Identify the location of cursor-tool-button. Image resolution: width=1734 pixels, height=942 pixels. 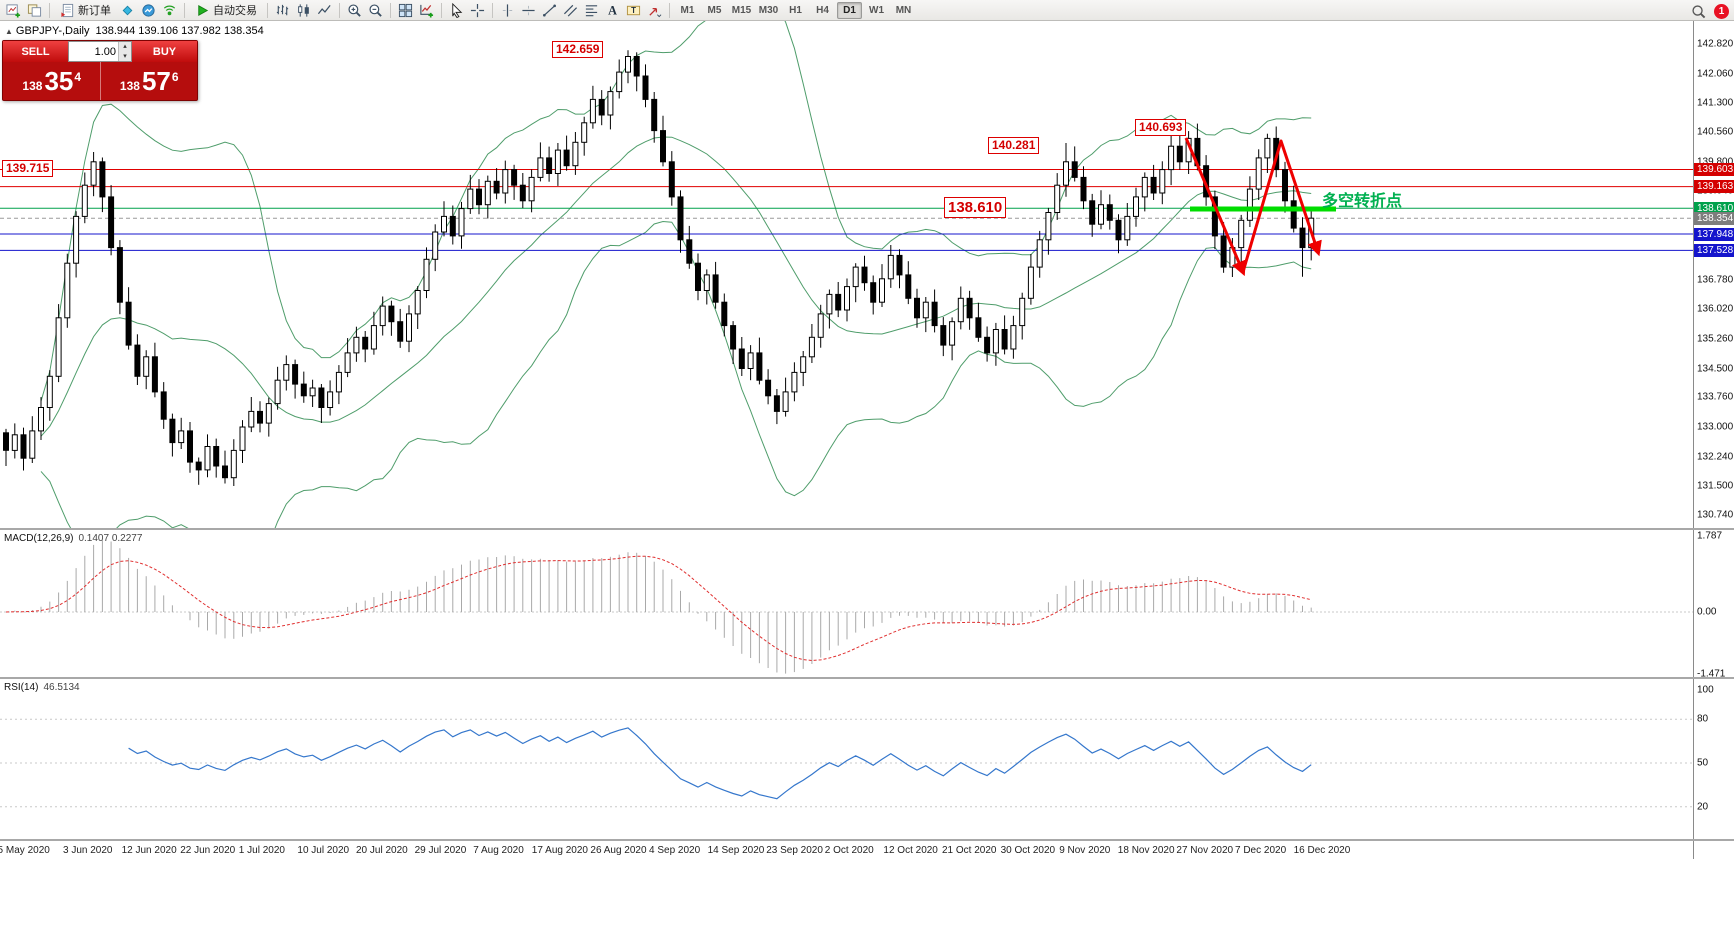
(456, 10).